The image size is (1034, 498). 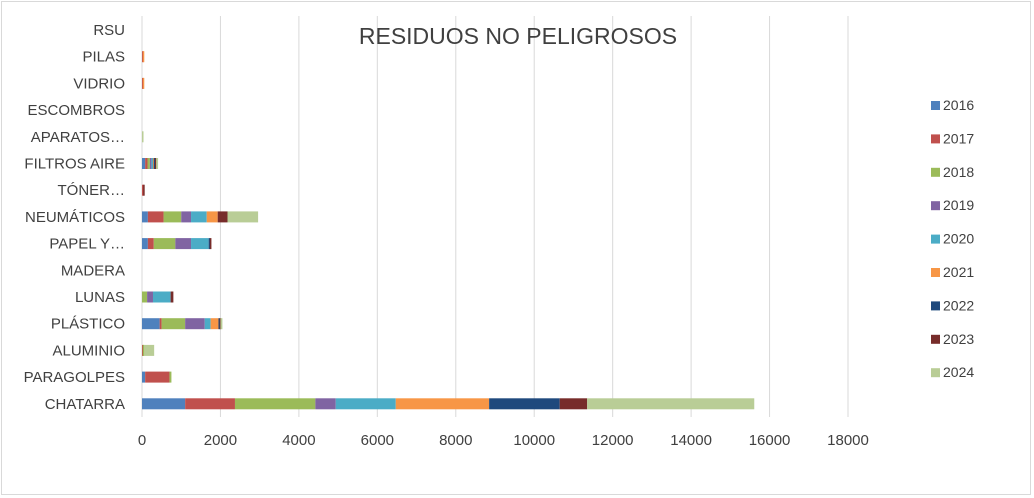 What do you see at coordinates (958, 172) in the screenshot?
I see `legend-label: 2018` at bounding box center [958, 172].